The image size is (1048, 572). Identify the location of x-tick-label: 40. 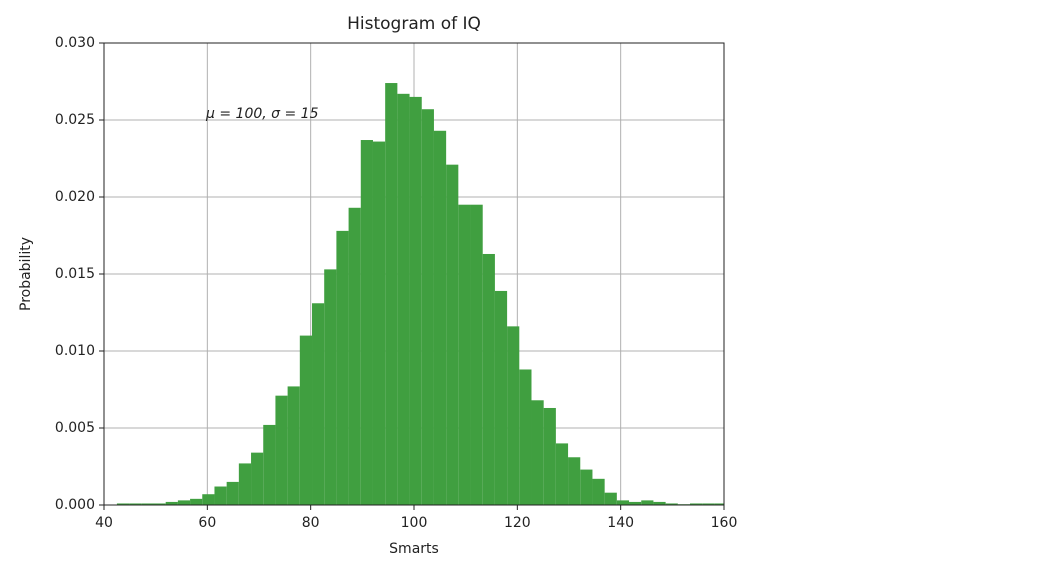
(104, 523).